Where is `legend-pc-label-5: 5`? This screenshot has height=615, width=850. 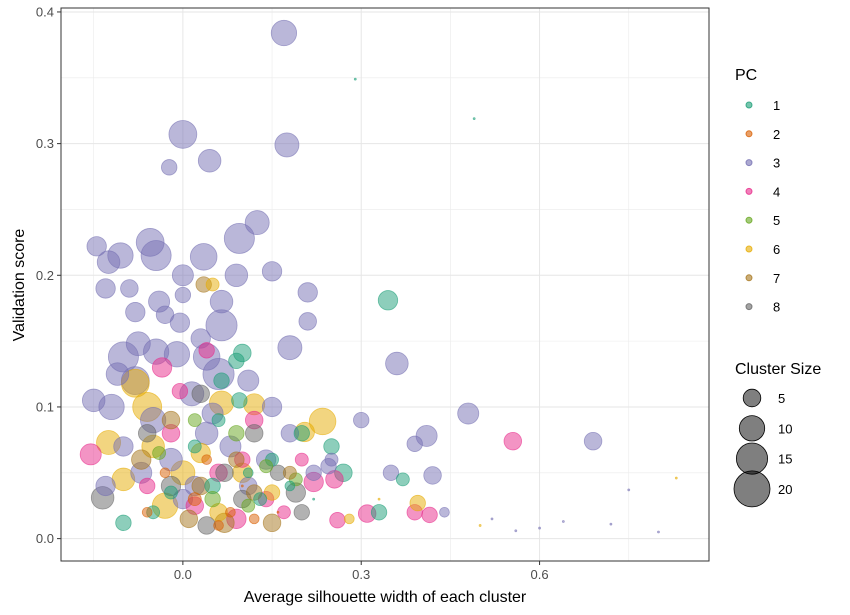 legend-pc-label-5: 5 is located at coordinates (776, 220).